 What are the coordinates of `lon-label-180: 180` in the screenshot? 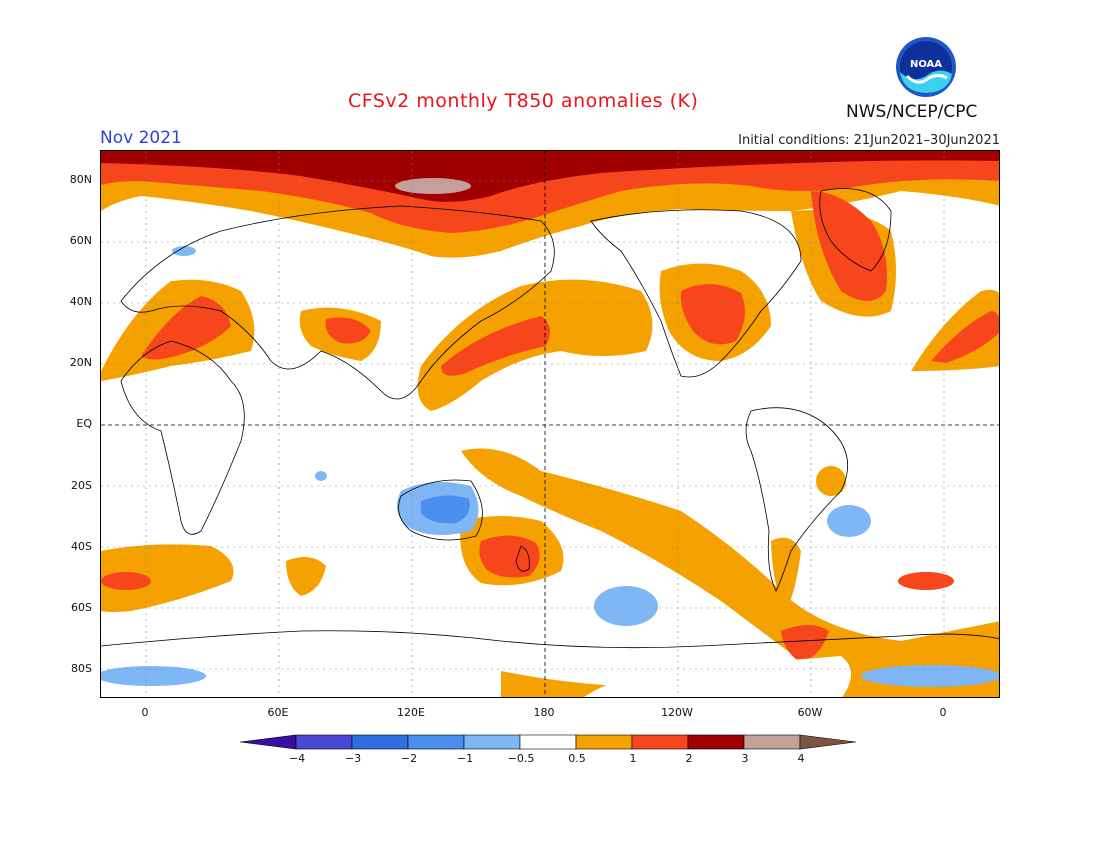 It's located at (544, 712).